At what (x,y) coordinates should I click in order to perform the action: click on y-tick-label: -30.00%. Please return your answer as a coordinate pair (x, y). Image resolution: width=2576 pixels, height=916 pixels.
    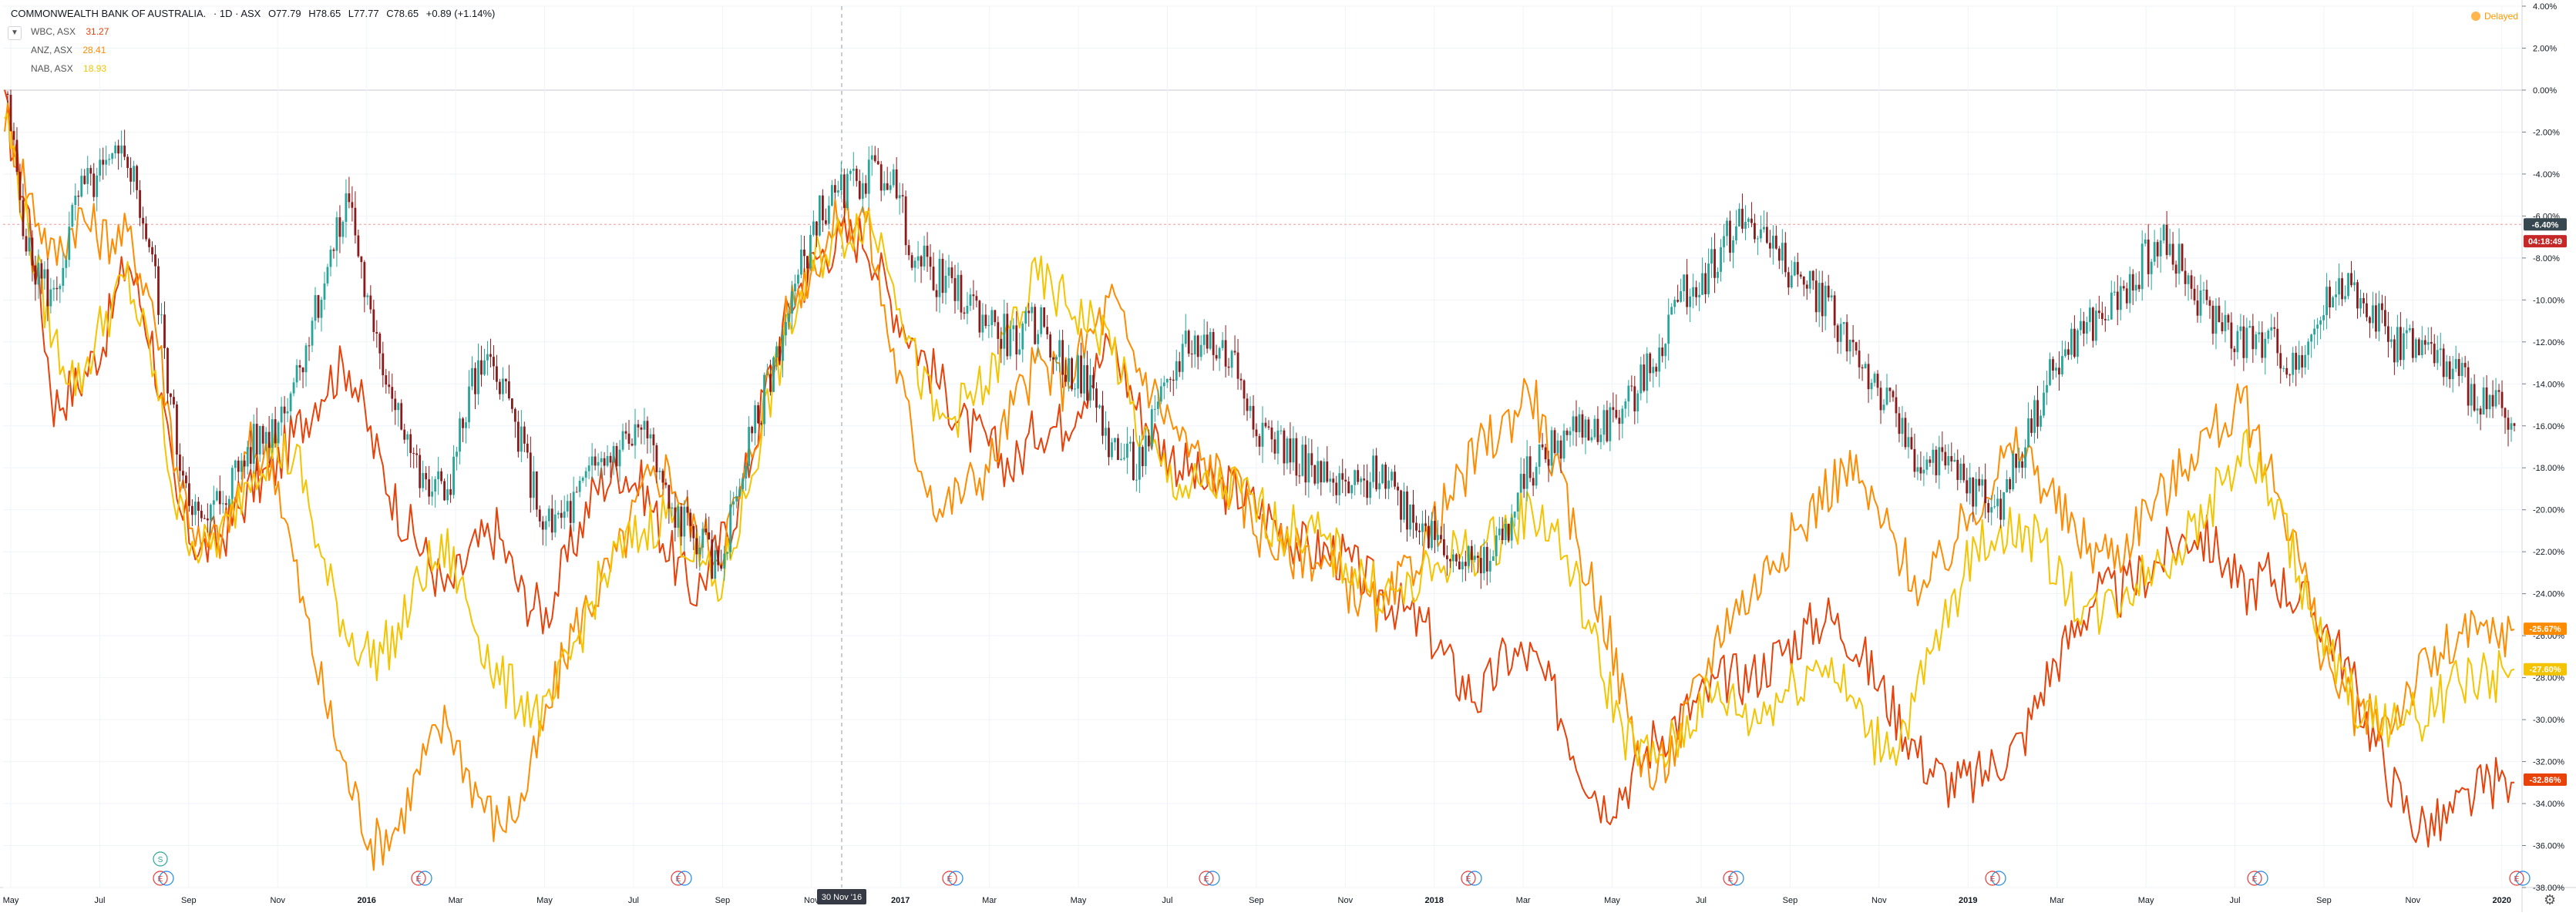
    Looking at the image, I should click on (2548, 720).